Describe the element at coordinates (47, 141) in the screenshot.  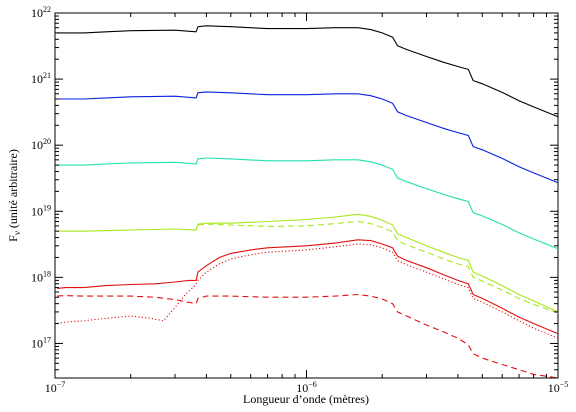
I see `y-tick-exponent: 20` at that location.